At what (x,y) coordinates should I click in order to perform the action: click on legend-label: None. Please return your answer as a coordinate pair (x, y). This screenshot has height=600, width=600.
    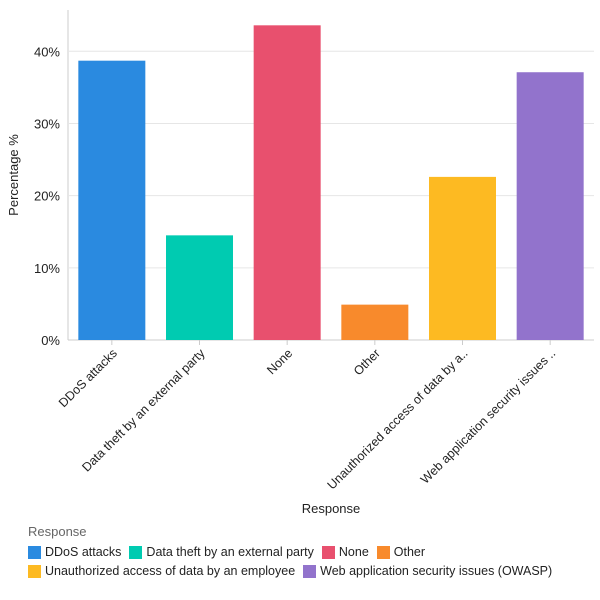
    Looking at the image, I should click on (353, 552).